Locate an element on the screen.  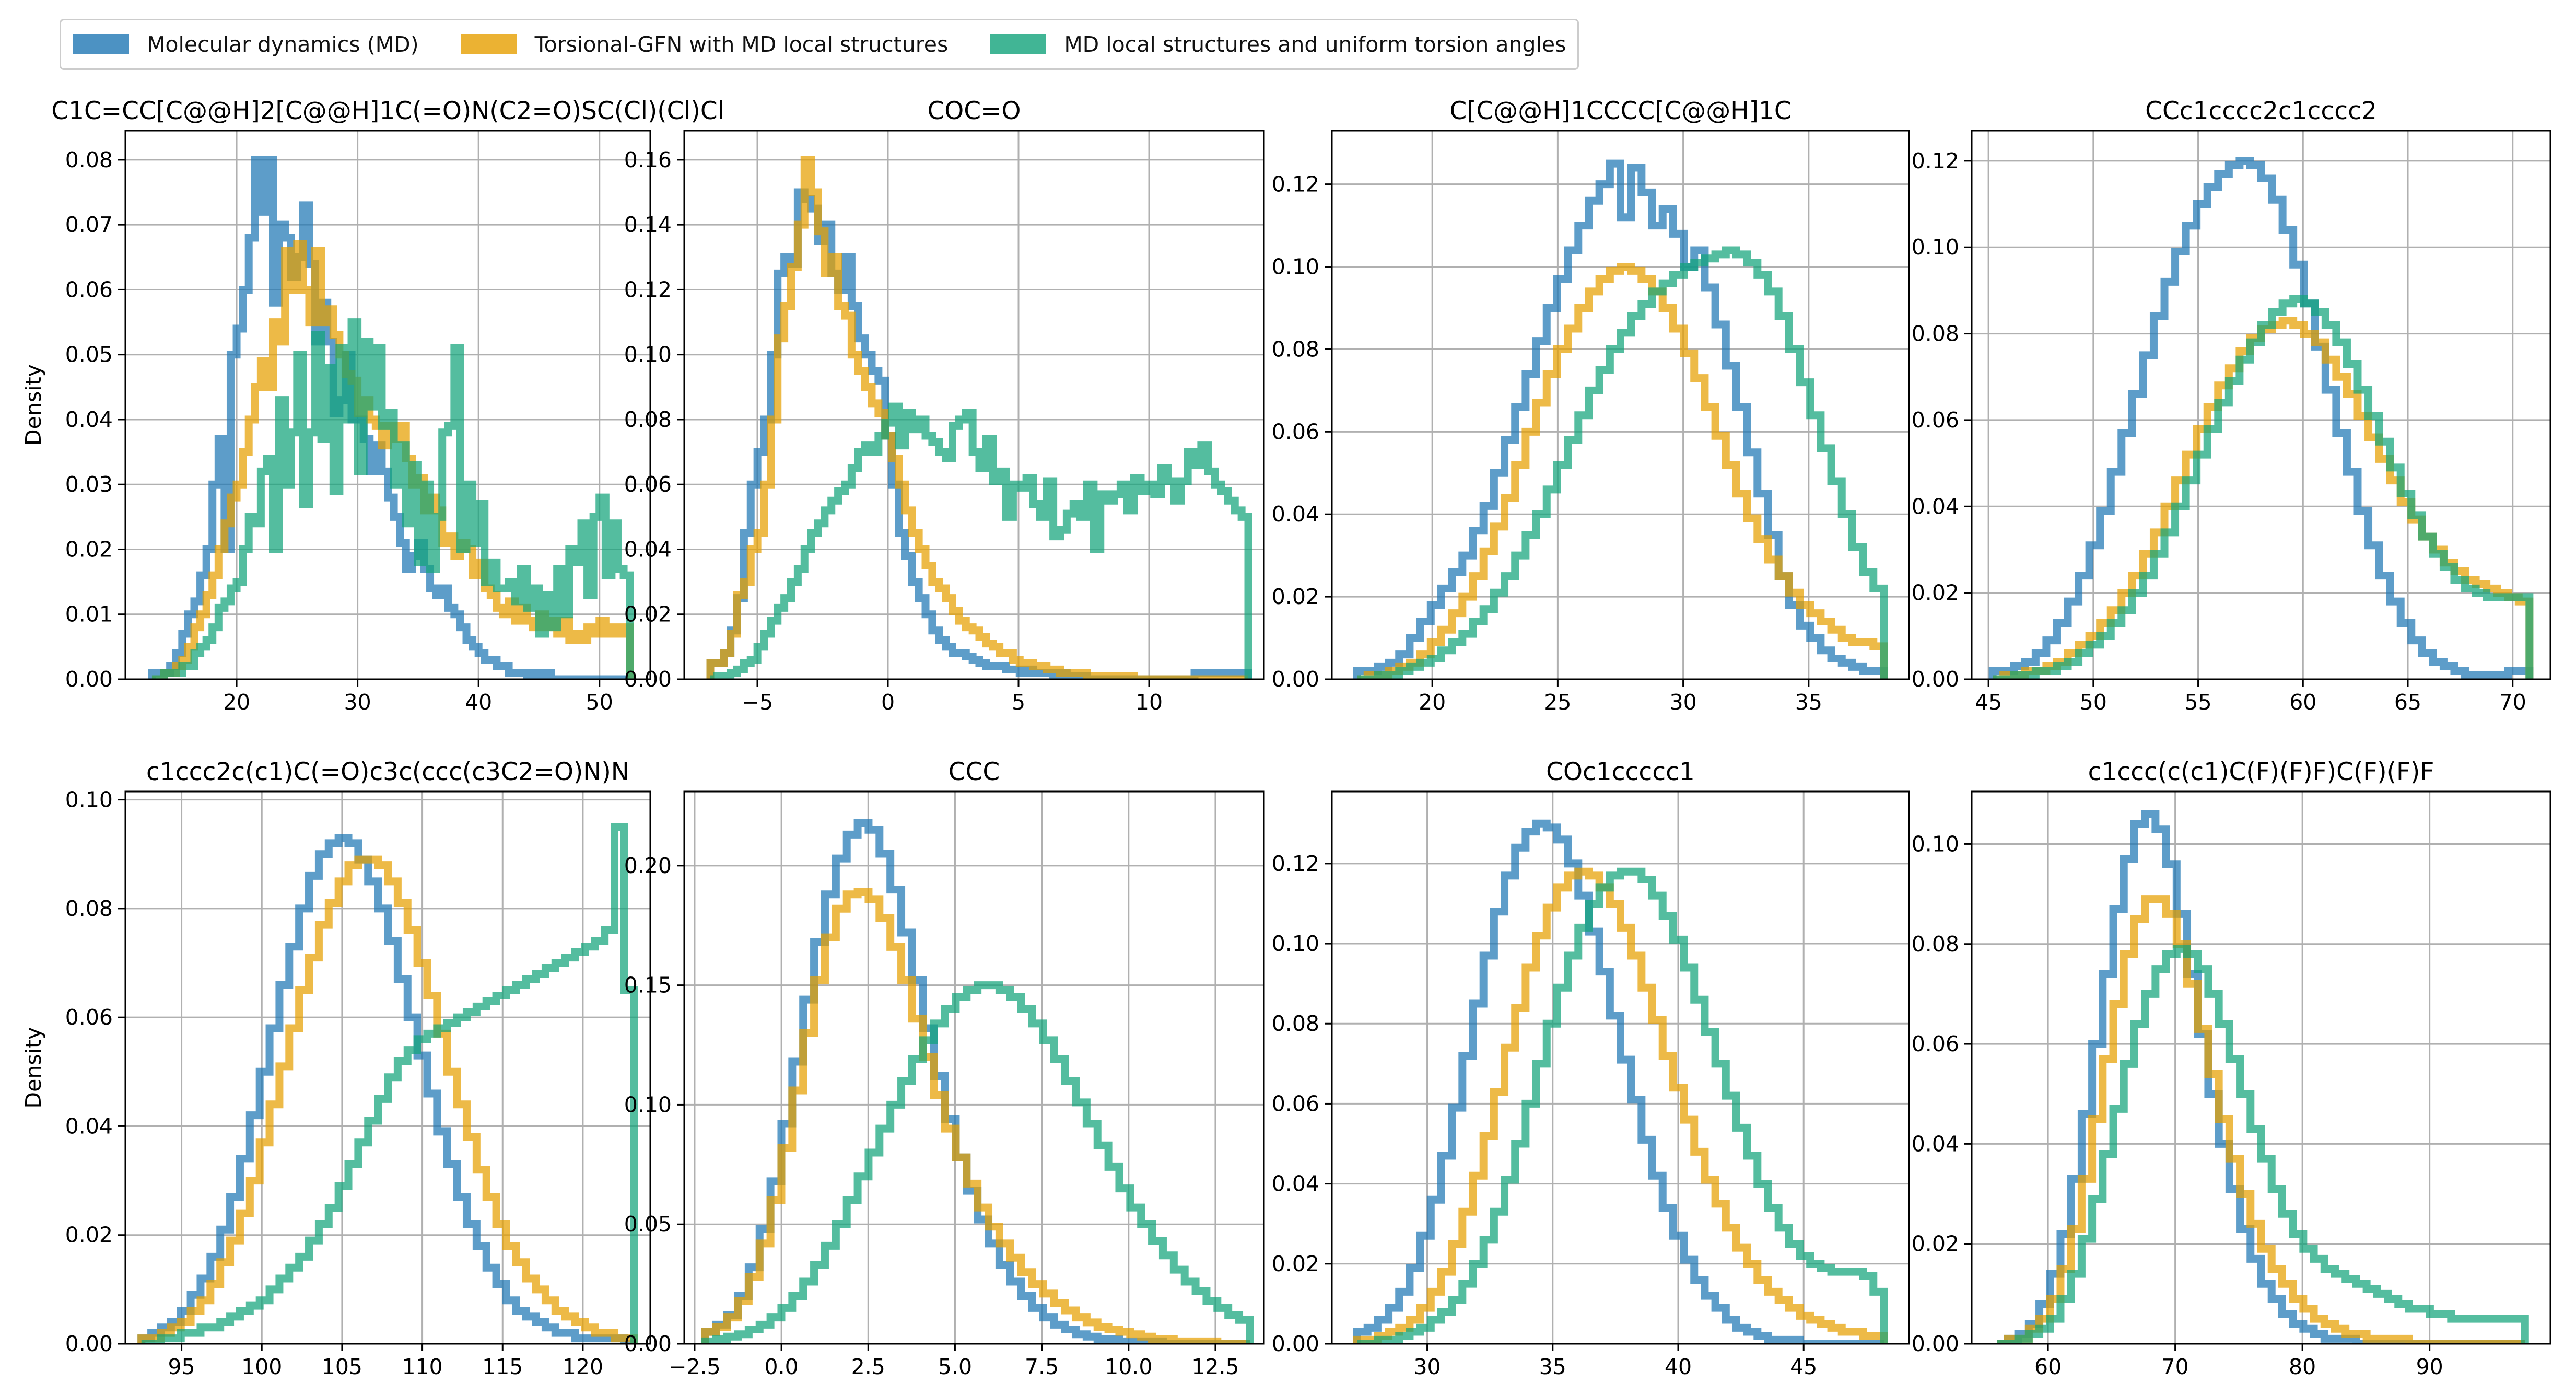
y-tick-label: 0.15 is located at coordinates (648, 986).